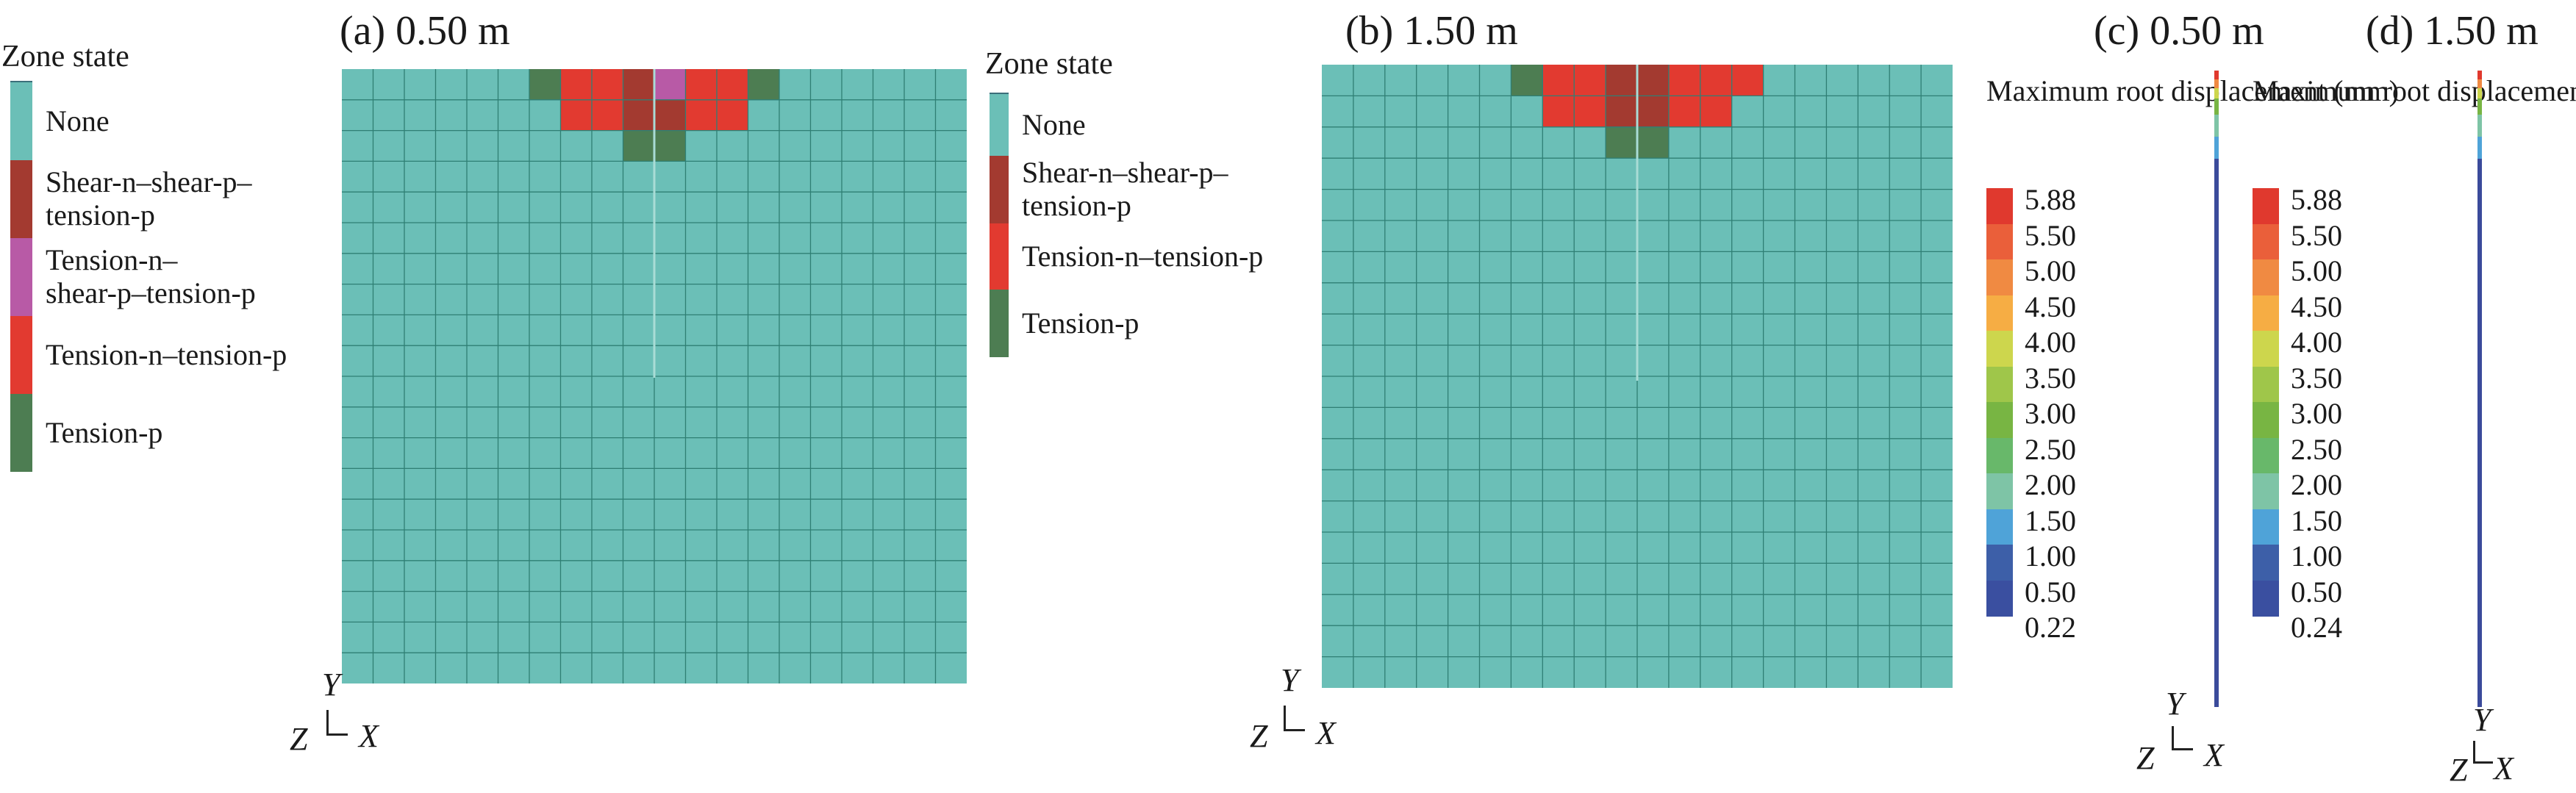 This screenshot has height=793, width=2576. What do you see at coordinates (2145, 758) in the screenshot?
I see `axis-z-label-c: Z` at bounding box center [2145, 758].